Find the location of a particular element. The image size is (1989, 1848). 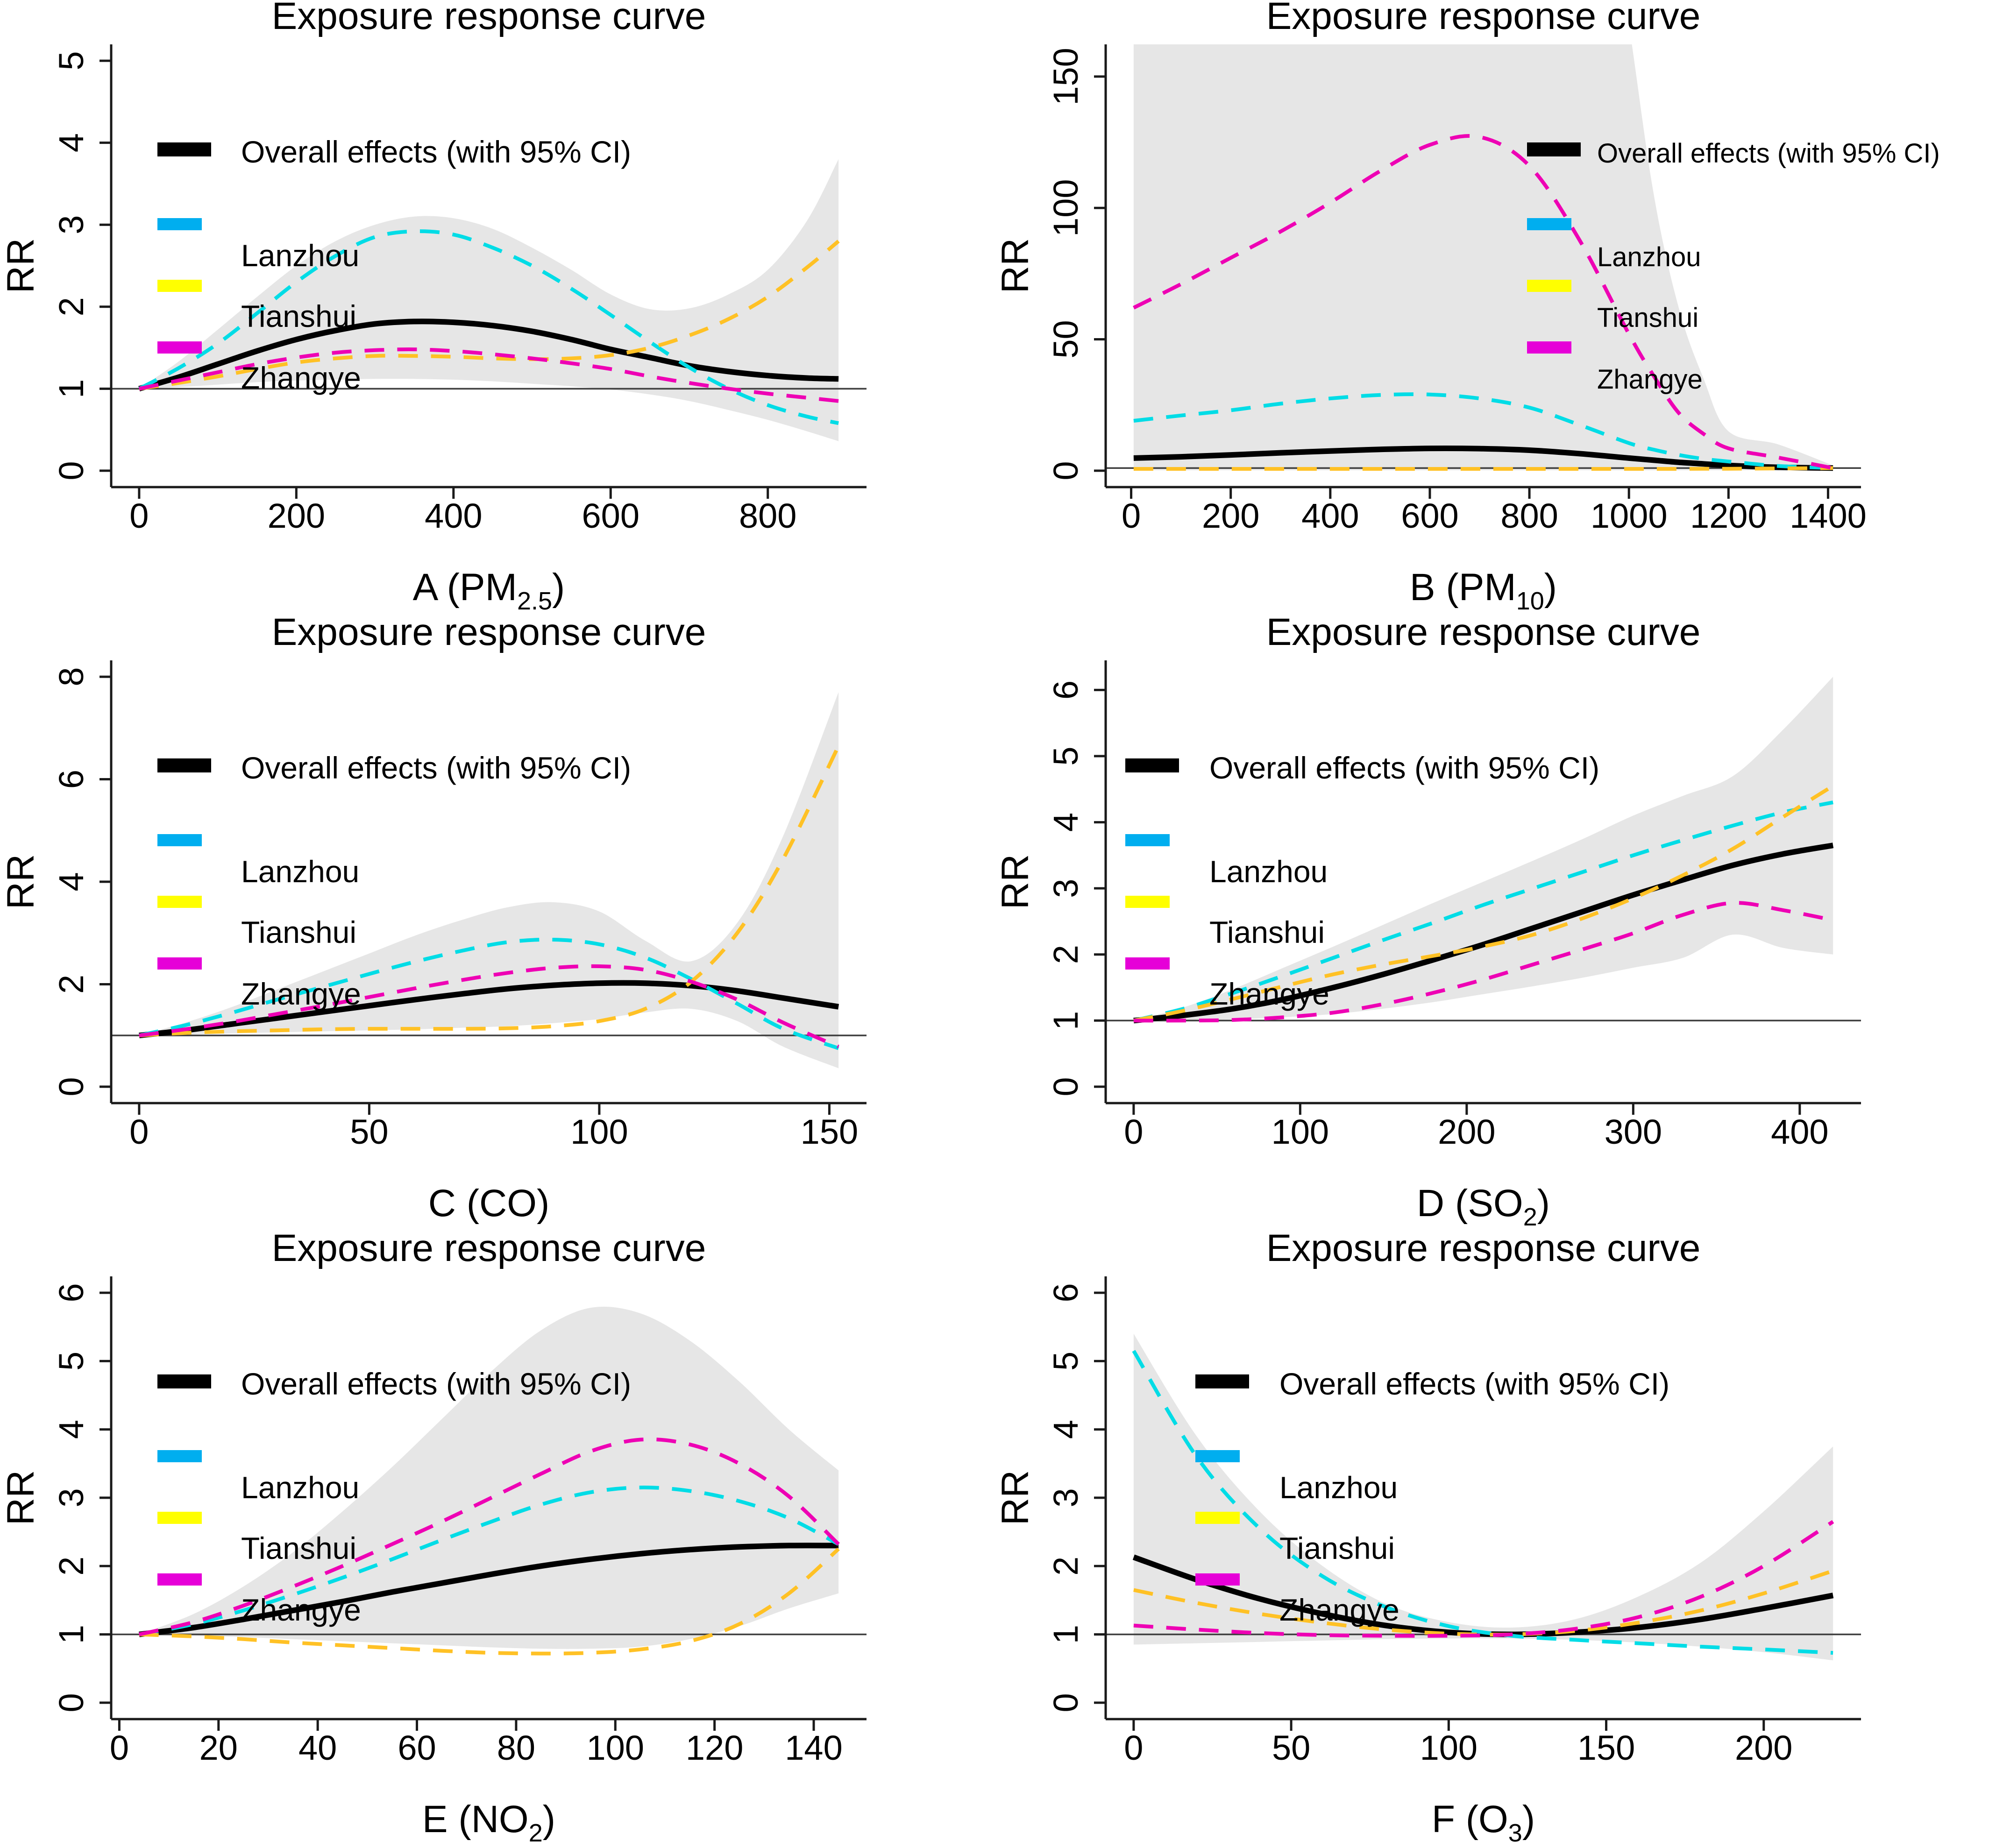

plot-area-F is located at coordinates (1483, 1497).